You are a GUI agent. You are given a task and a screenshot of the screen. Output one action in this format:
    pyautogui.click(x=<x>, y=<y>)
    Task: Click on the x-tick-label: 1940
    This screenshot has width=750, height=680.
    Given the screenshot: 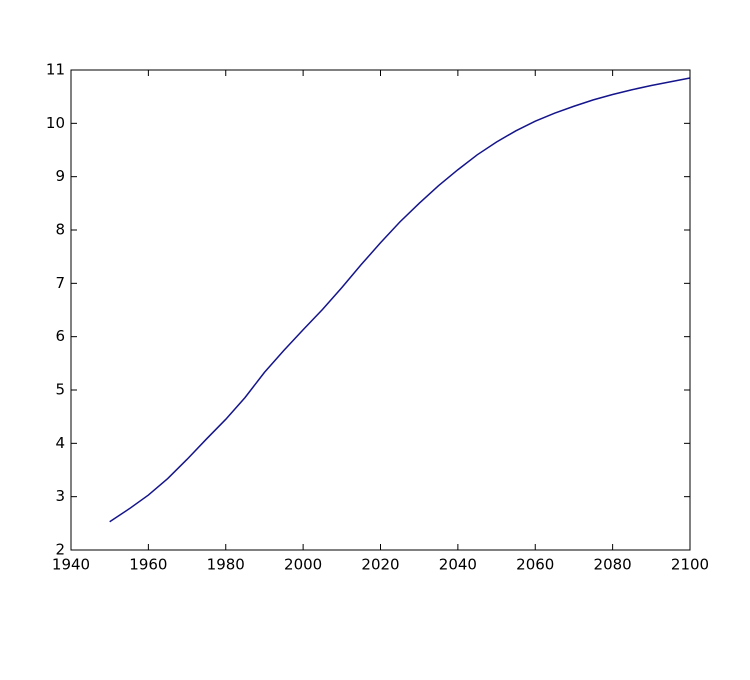 What is the action you would take?
    pyautogui.click(x=71, y=565)
    